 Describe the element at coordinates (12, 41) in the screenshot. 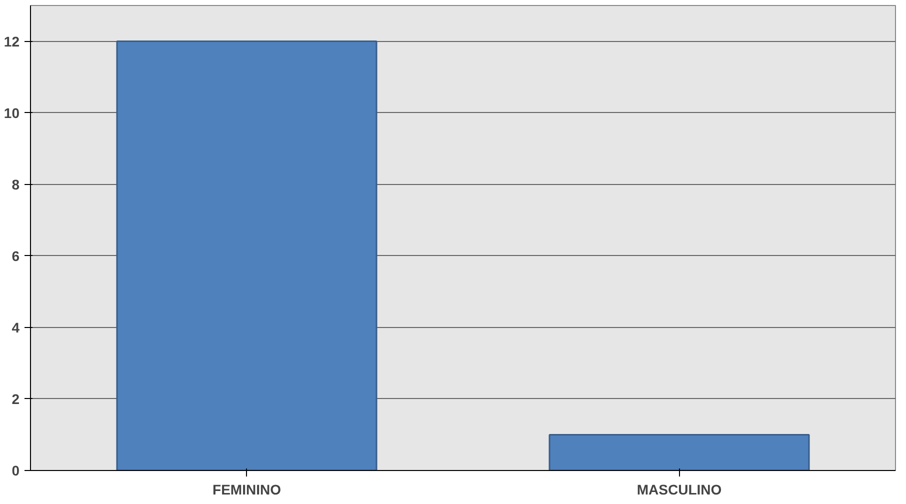

I see `y-tick-label: 12` at that location.